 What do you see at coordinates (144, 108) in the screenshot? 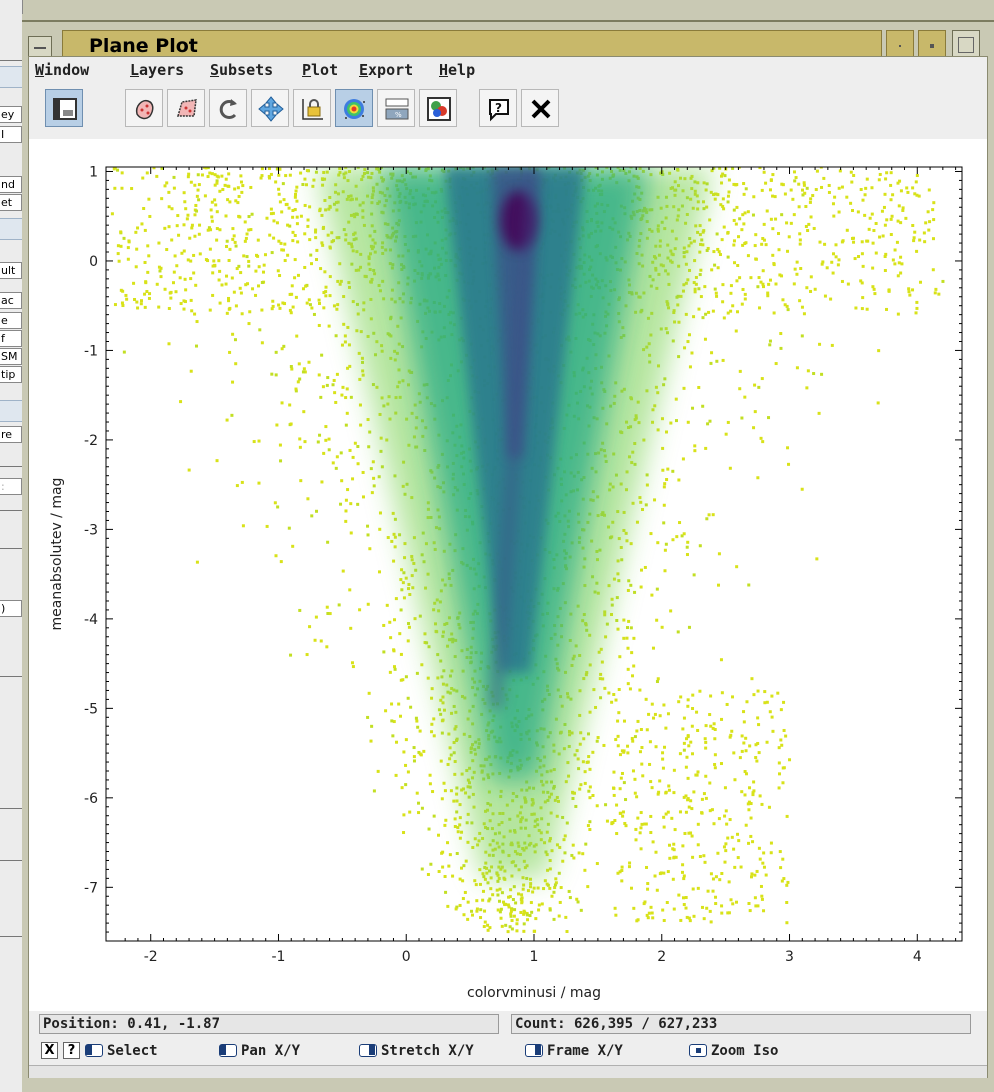
I see `lasso-subset-button` at bounding box center [144, 108].